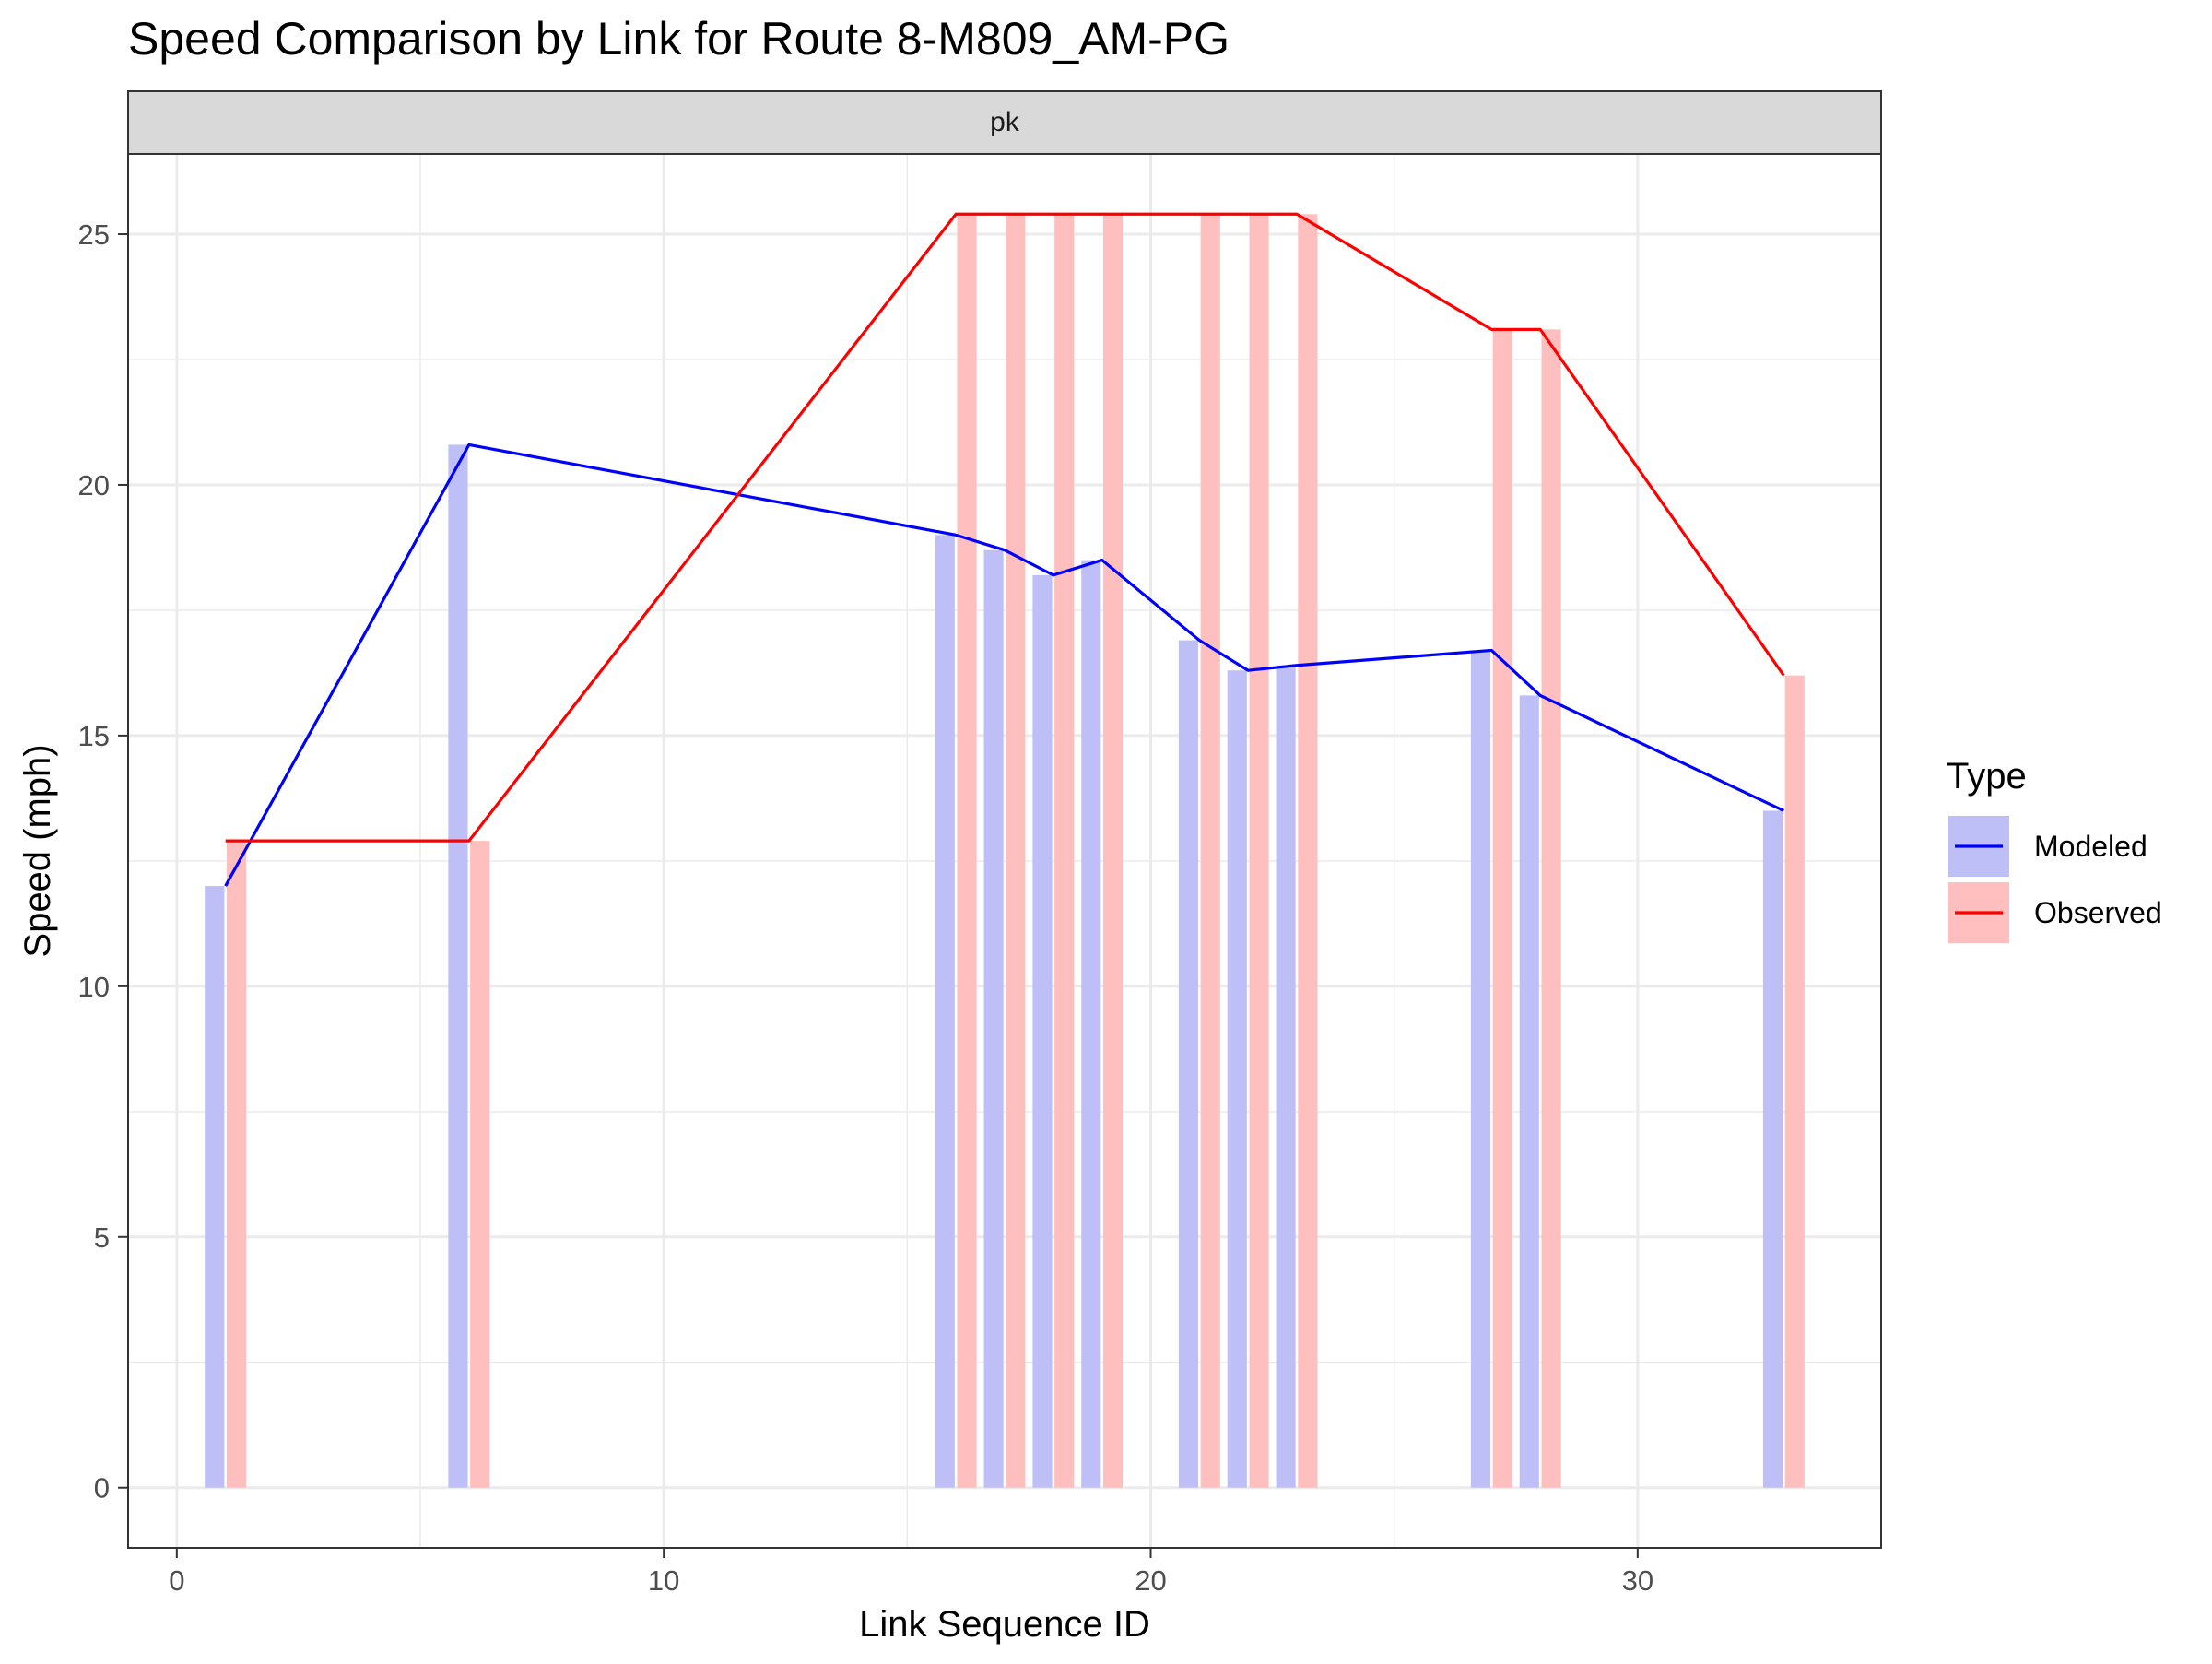  Describe the element at coordinates (1637, 1580) in the screenshot. I see `x-tick-label: 30` at that location.